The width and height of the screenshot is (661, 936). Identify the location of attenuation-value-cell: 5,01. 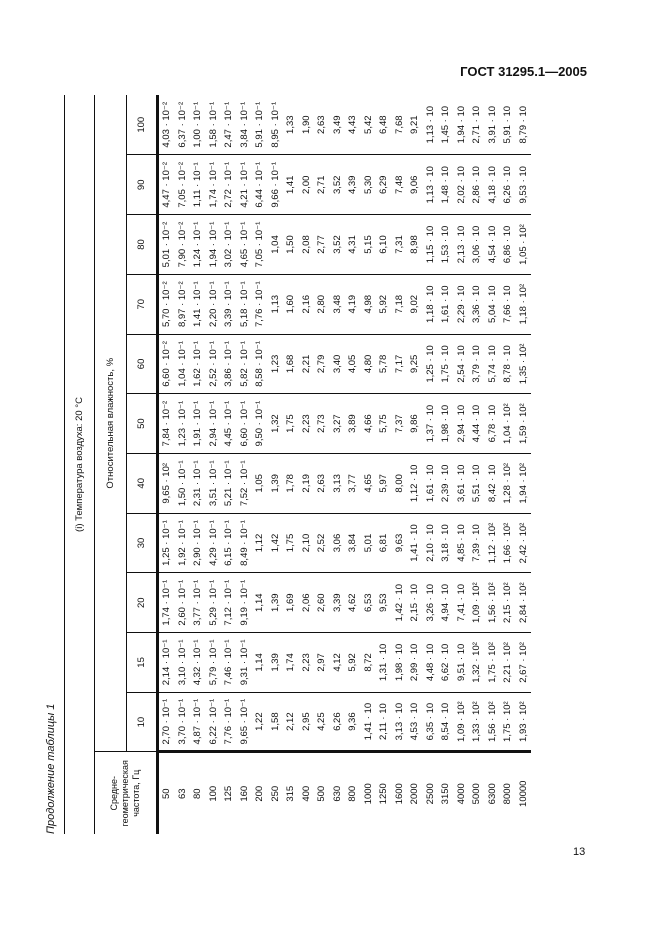
(368, 543).